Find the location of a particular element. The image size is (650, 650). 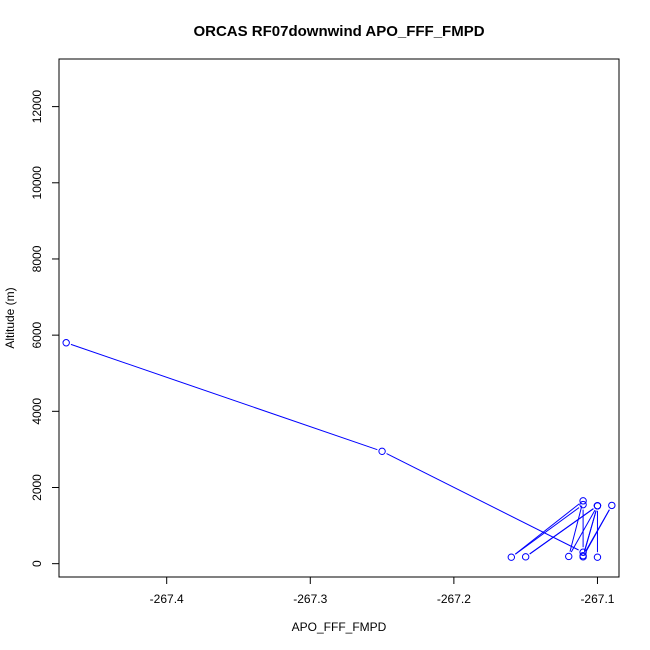

chart-title: ORCAS RF07downwind APO_FFF_FMPD is located at coordinates (338, 31).